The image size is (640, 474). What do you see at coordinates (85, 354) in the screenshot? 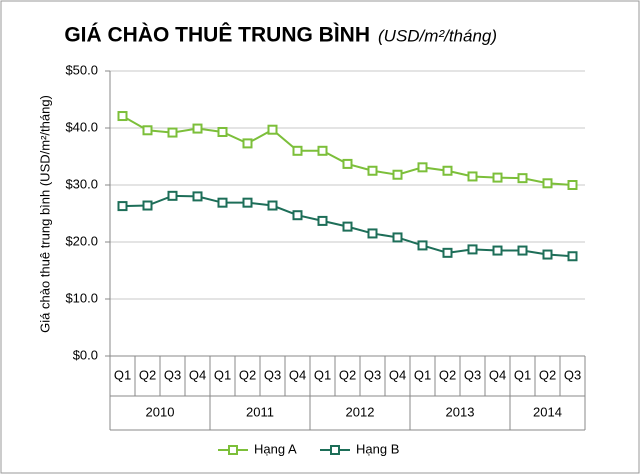
I see `y-tick-label: $0.0` at bounding box center [85, 354].